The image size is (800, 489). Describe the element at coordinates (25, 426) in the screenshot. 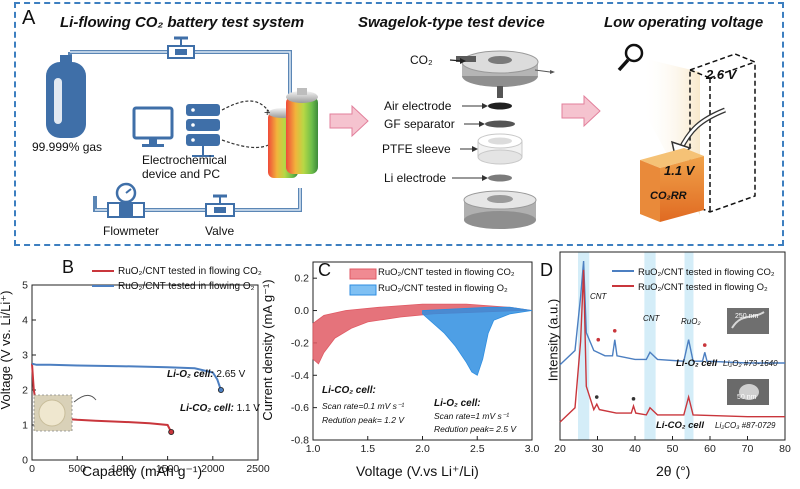

I see `y-tick-label: 1` at that location.